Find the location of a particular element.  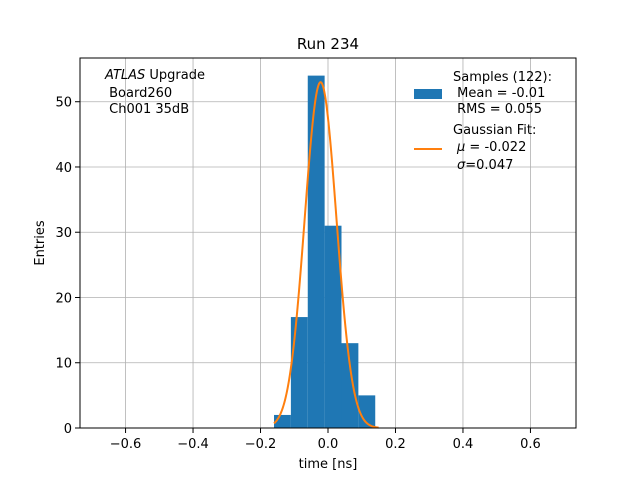

mu-value: = -0.022 is located at coordinates (495, 147).